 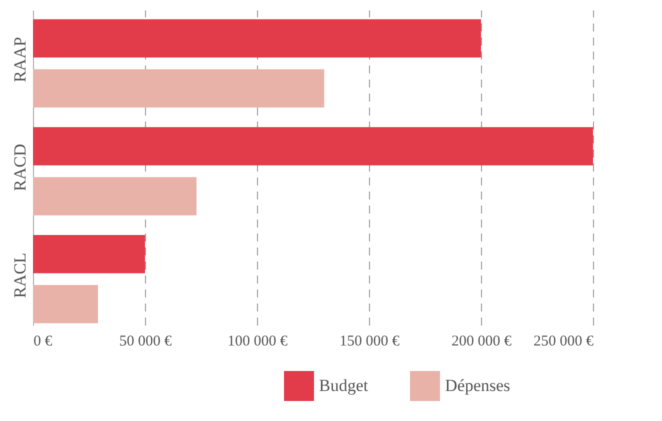 What do you see at coordinates (564, 342) in the screenshot?
I see `x-tick-label: 250 000 €` at bounding box center [564, 342].